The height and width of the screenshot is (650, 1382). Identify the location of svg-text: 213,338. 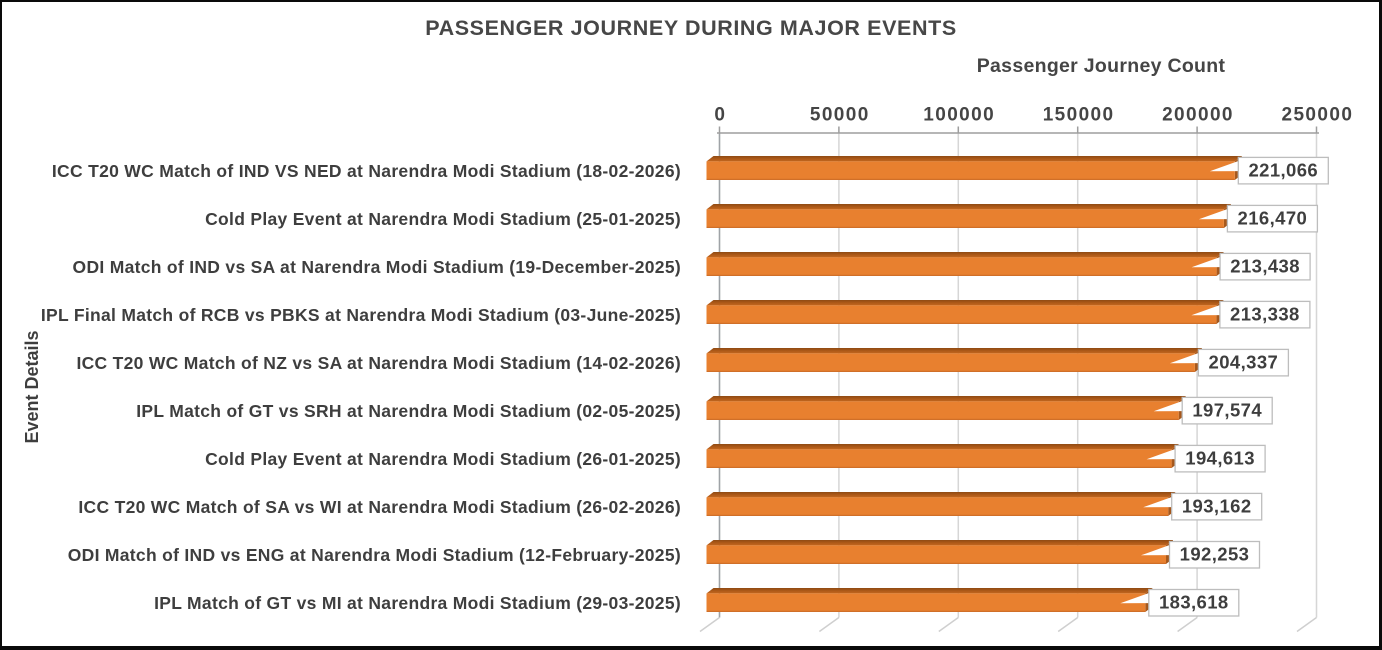
(1265, 314).